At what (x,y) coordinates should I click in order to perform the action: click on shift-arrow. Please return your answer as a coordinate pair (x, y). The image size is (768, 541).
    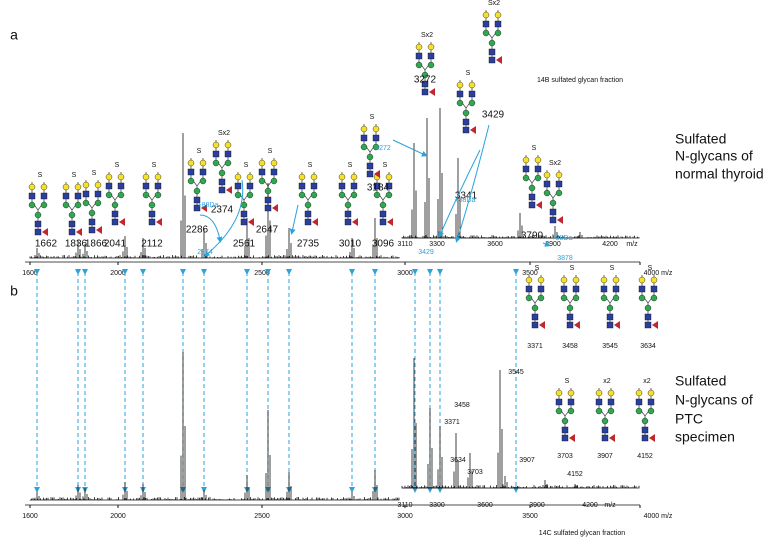
    Looking at the image, I should click on (223, 218).